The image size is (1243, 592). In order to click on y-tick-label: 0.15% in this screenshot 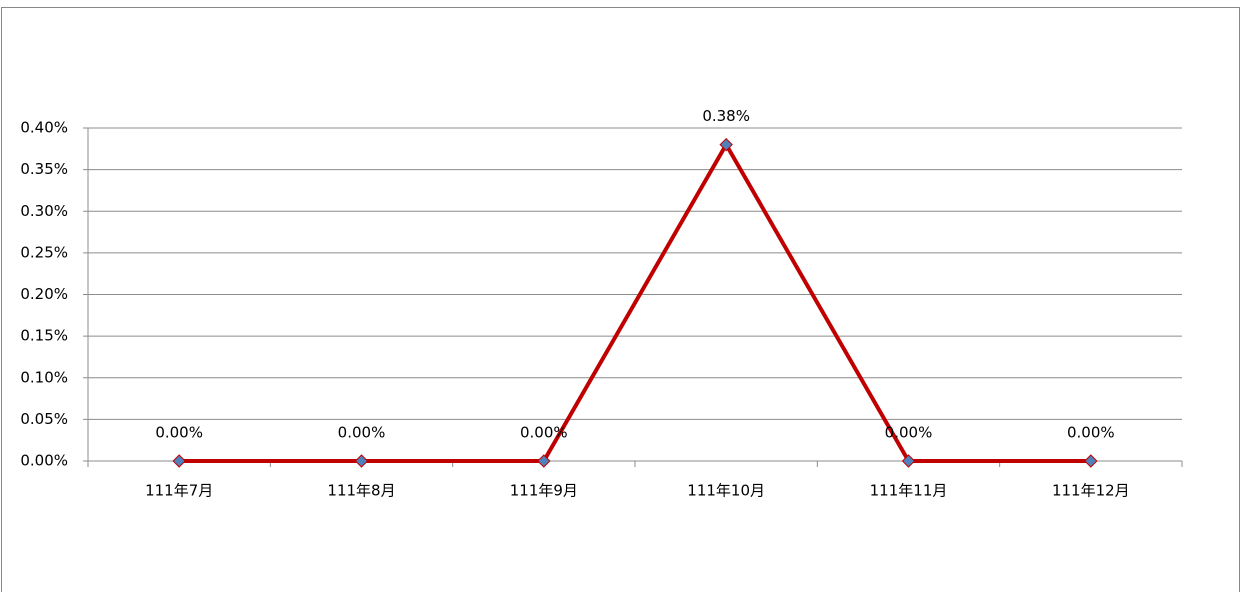, I will do `click(44, 336)`.